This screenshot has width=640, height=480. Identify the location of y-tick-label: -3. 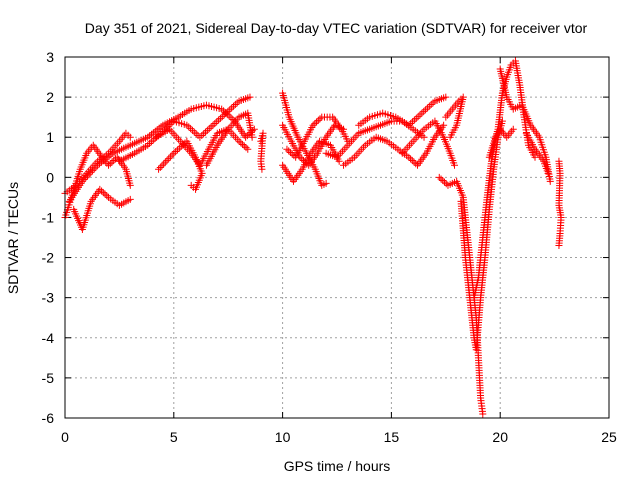
(48, 298).